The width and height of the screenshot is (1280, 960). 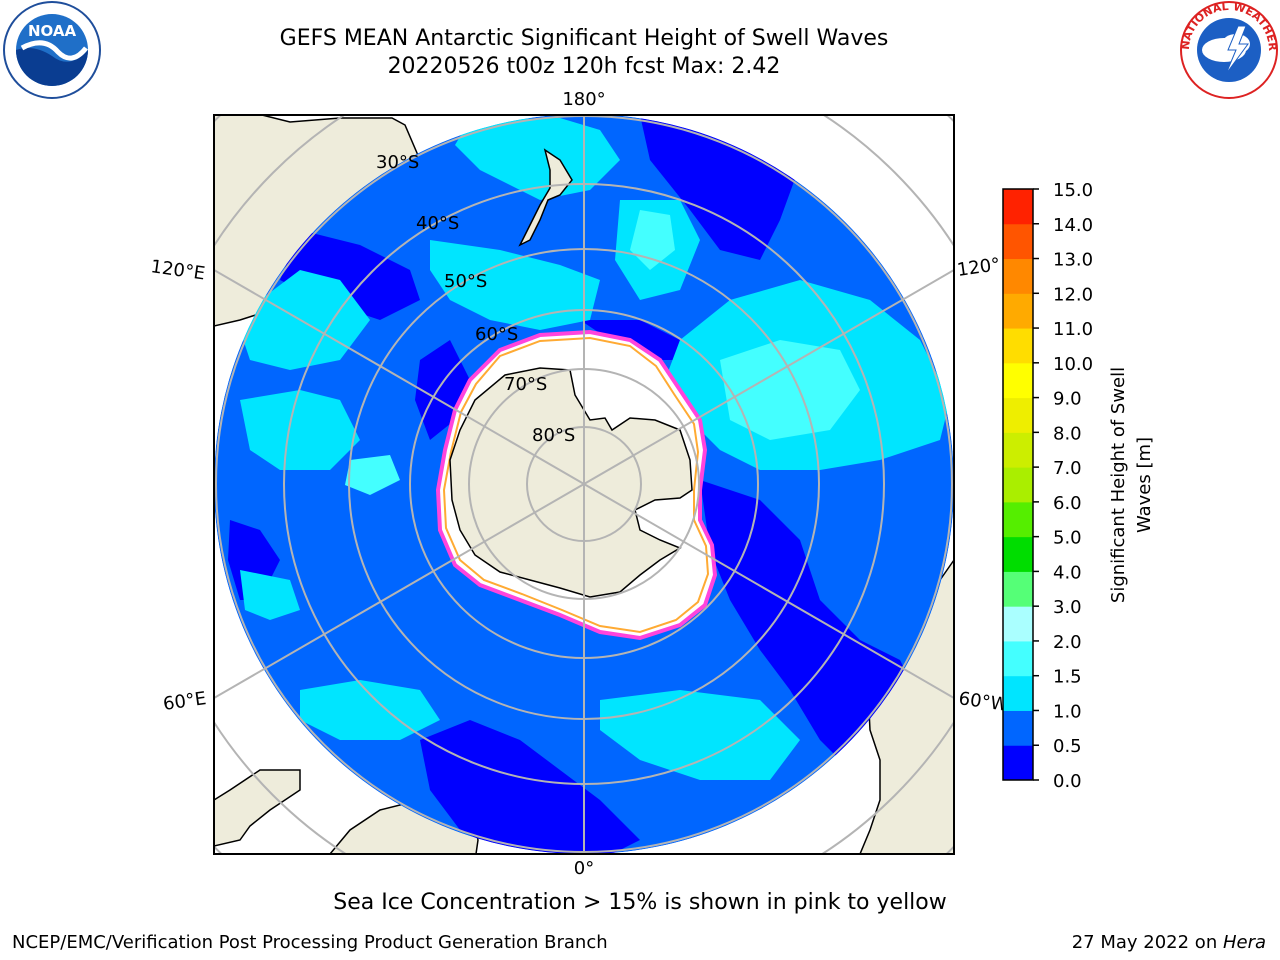 What do you see at coordinates (1244, 942) in the screenshot?
I see `footer-machine: Hera` at bounding box center [1244, 942].